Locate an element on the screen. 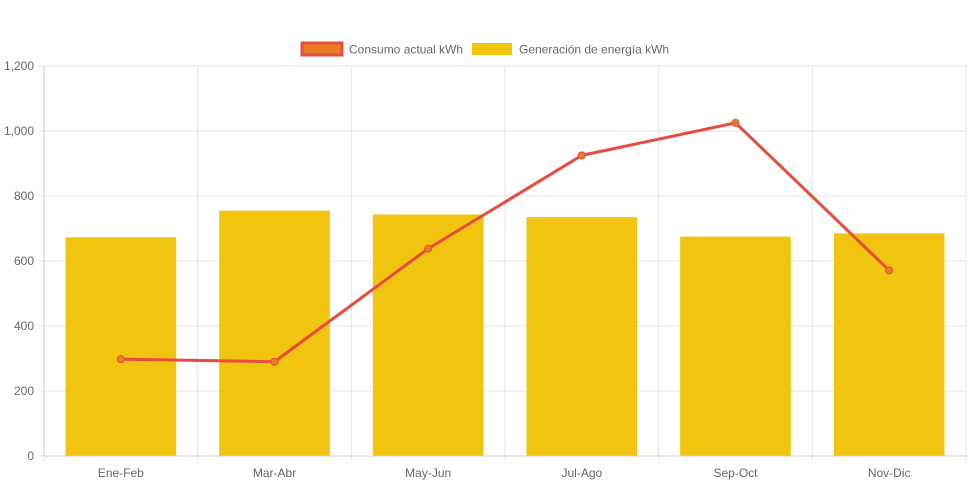 This screenshot has width=971, height=485. x-tick-label: May-Jun is located at coordinates (428, 473).